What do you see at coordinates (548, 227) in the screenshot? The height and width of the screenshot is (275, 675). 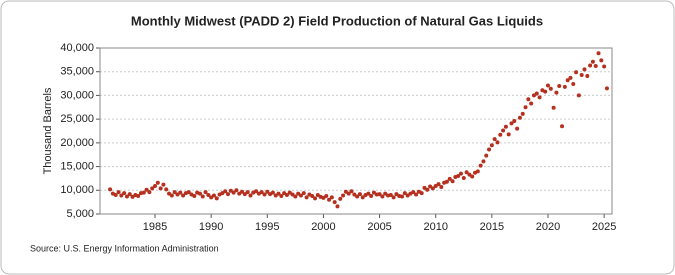 I see `x-tick-label: 2020` at bounding box center [548, 227].